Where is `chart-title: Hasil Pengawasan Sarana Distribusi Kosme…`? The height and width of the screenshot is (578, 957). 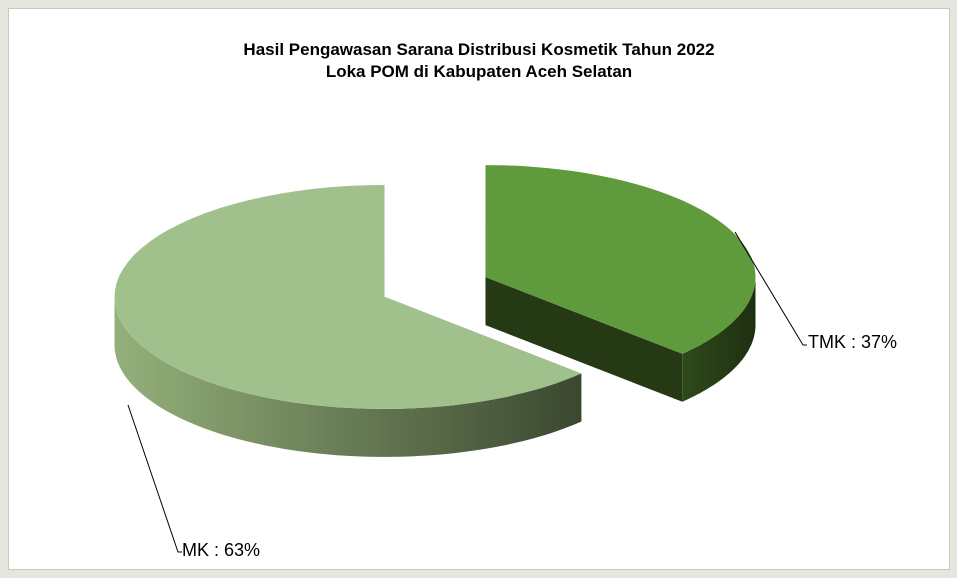 chart-title: Hasil Pengawasan Sarana Distribusi Kosme… is located at coordinates (478, 49).